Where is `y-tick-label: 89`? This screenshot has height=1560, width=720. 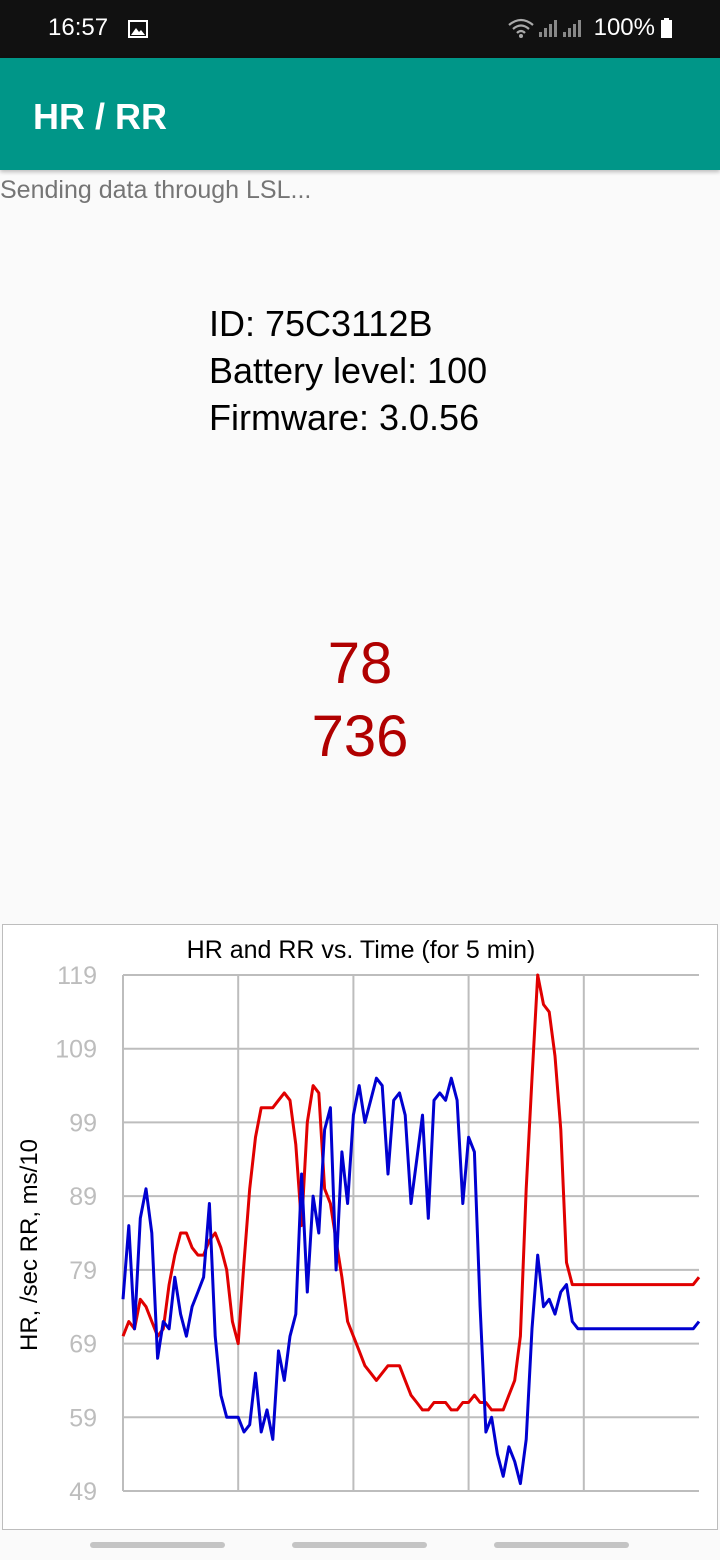
y-tick-label: 89 is located at coordinates (83, 1197).